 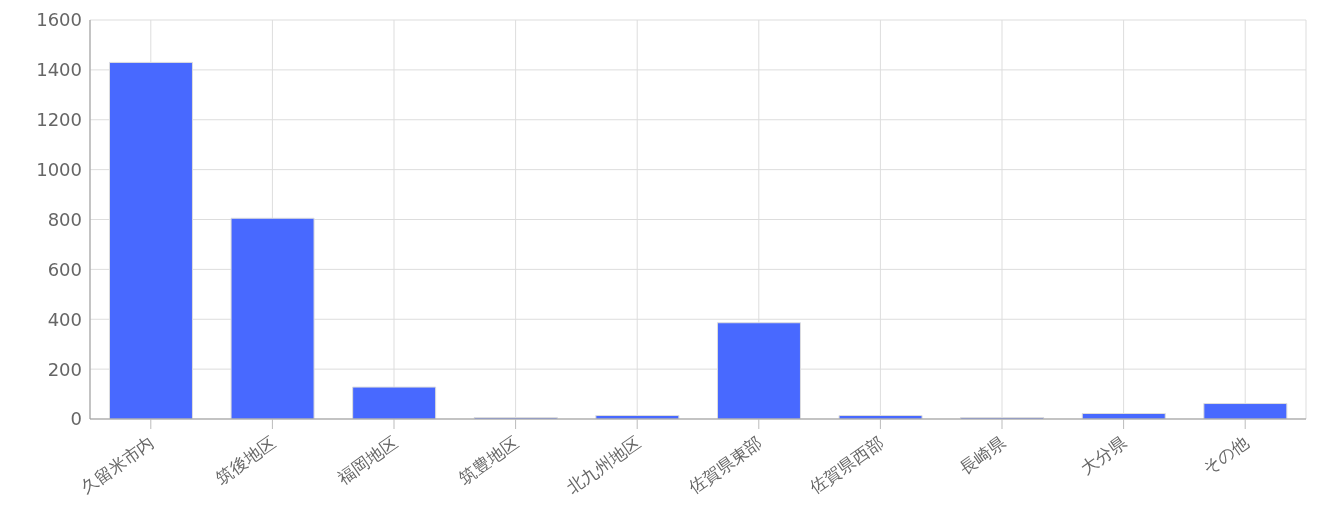 What do you see at coordinates (76, 419) in the screenshot?
I see `y-tick-label: 0` at bounding box center [76, 419].